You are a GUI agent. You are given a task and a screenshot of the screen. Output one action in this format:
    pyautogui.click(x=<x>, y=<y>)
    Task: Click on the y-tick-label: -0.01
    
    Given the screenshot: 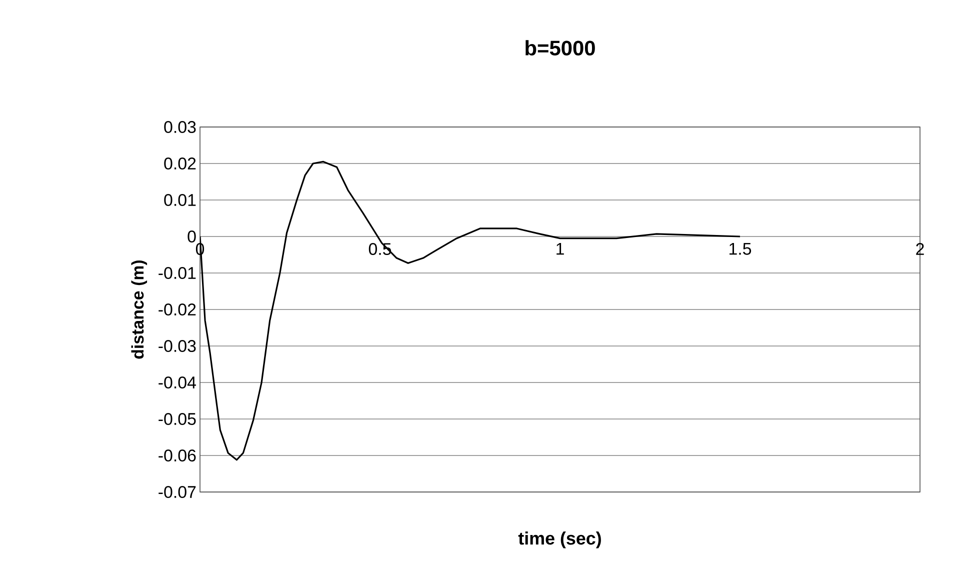 What is the action you would take?
    pyautogui.click(x=177, y=273)
    